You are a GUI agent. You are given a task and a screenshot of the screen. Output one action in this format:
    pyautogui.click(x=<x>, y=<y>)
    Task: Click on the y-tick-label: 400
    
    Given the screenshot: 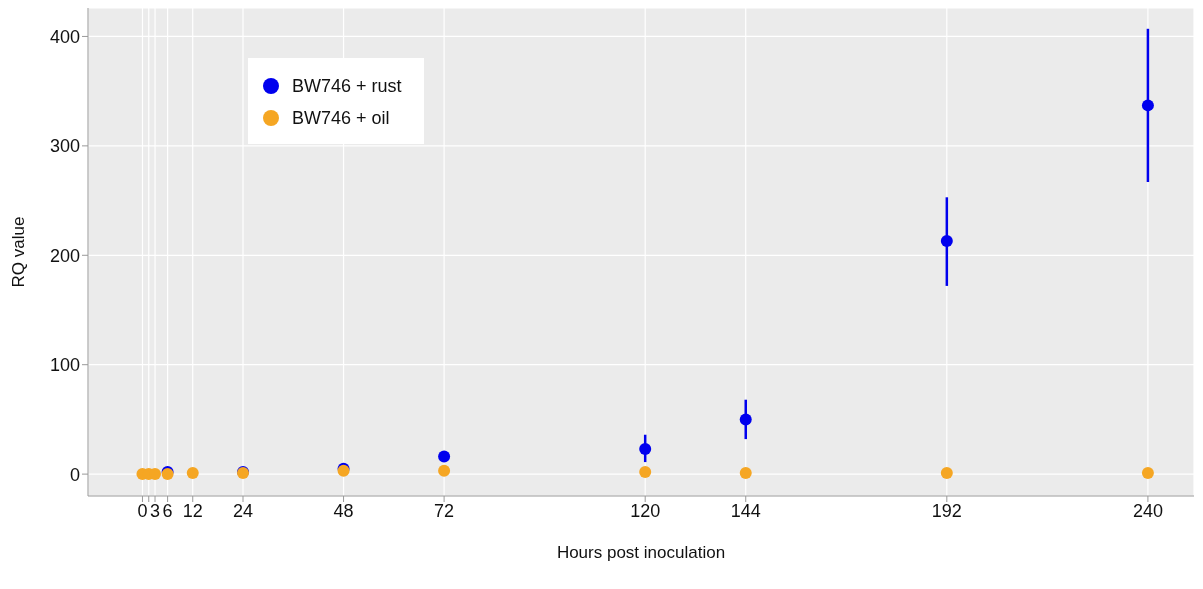 What is the action you would take?
    pyautogui.click(x=64, y=36)
    